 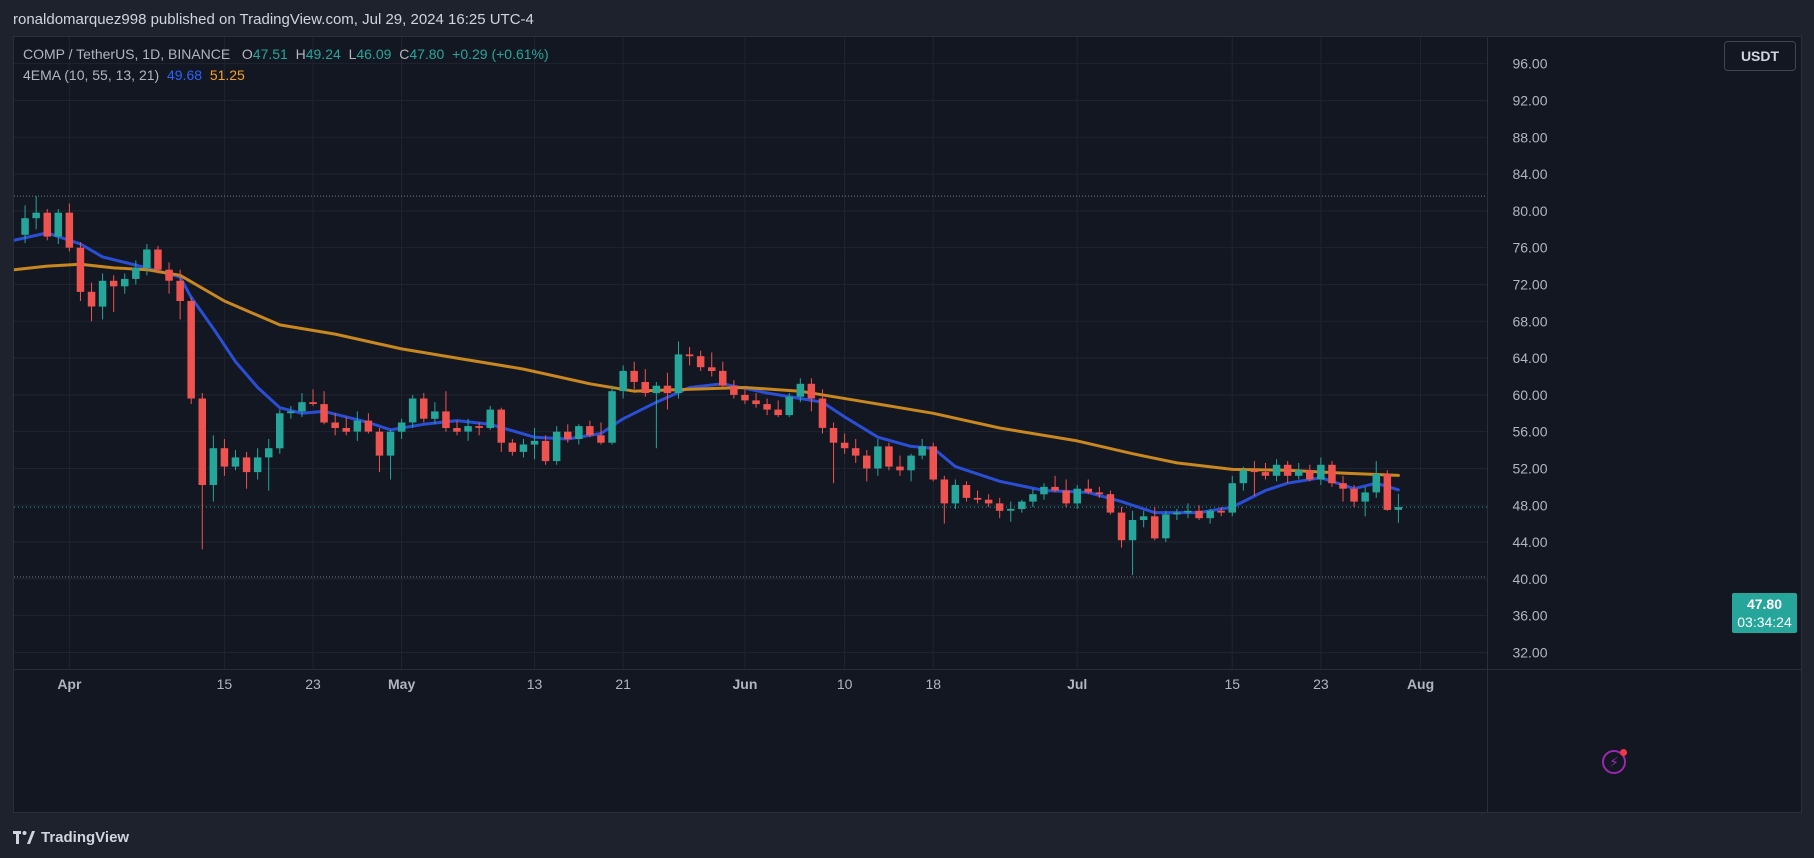 What do you see at coordinates (623, 684) in the screenshot?
I see `time-tick-label: 21` at bounding box center [623, 684].